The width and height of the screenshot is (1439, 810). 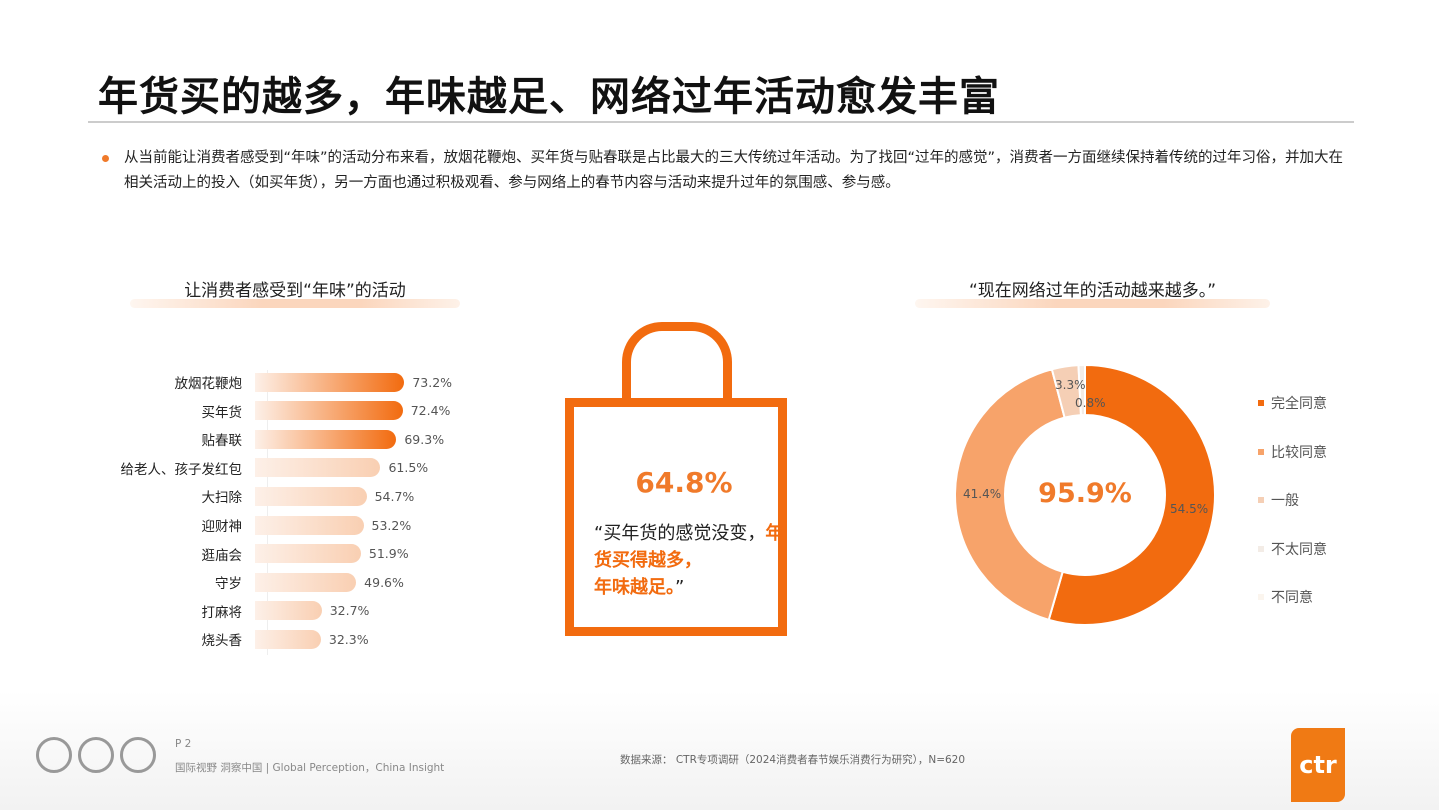 I want to click on donut-value-label: 54.5%, so click(x=1189, y=509).